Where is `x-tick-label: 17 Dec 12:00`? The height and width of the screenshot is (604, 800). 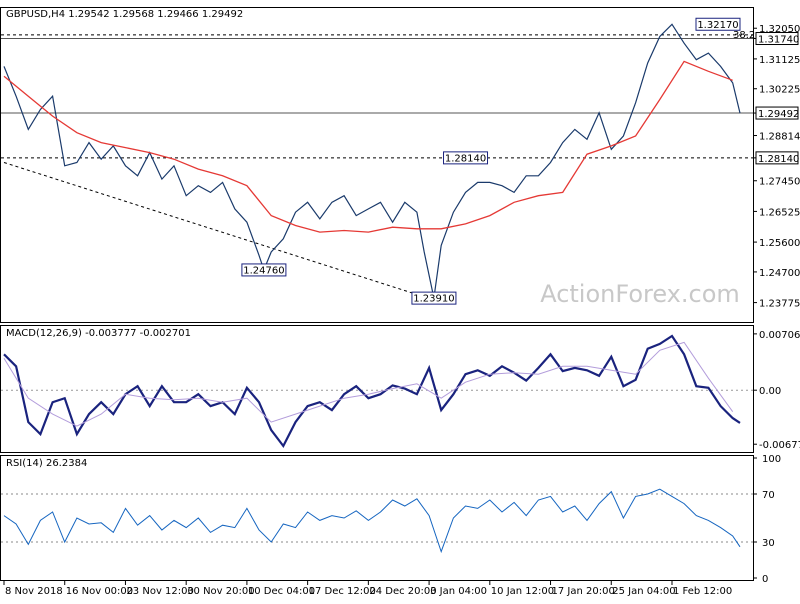
x-tick-label: 17 Dec 12:00 is located at coordinates (342, 591).